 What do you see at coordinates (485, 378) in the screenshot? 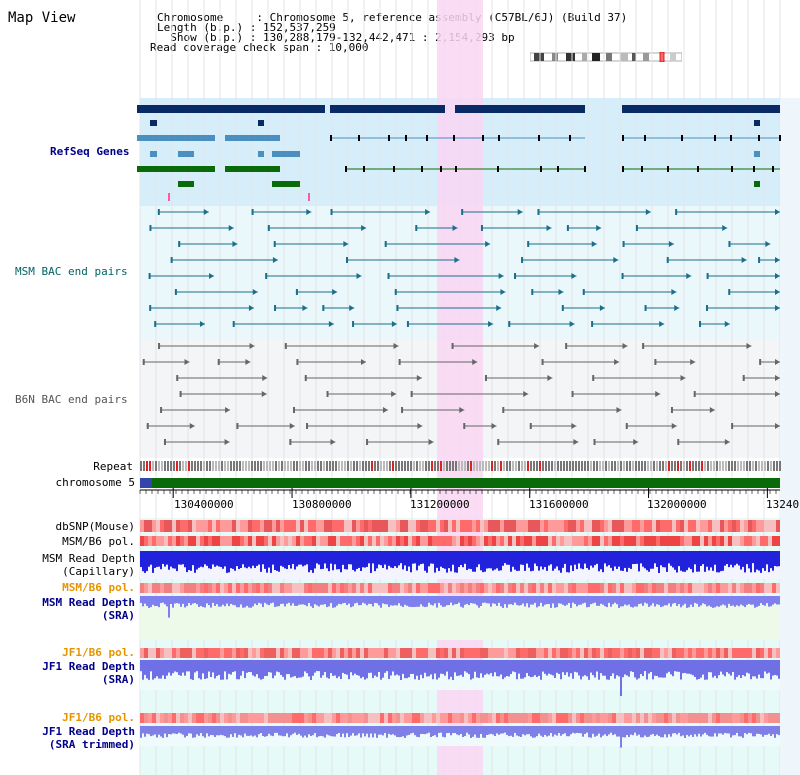
I see `b6n-bac-pair-end` at bounding box center [485, 378].